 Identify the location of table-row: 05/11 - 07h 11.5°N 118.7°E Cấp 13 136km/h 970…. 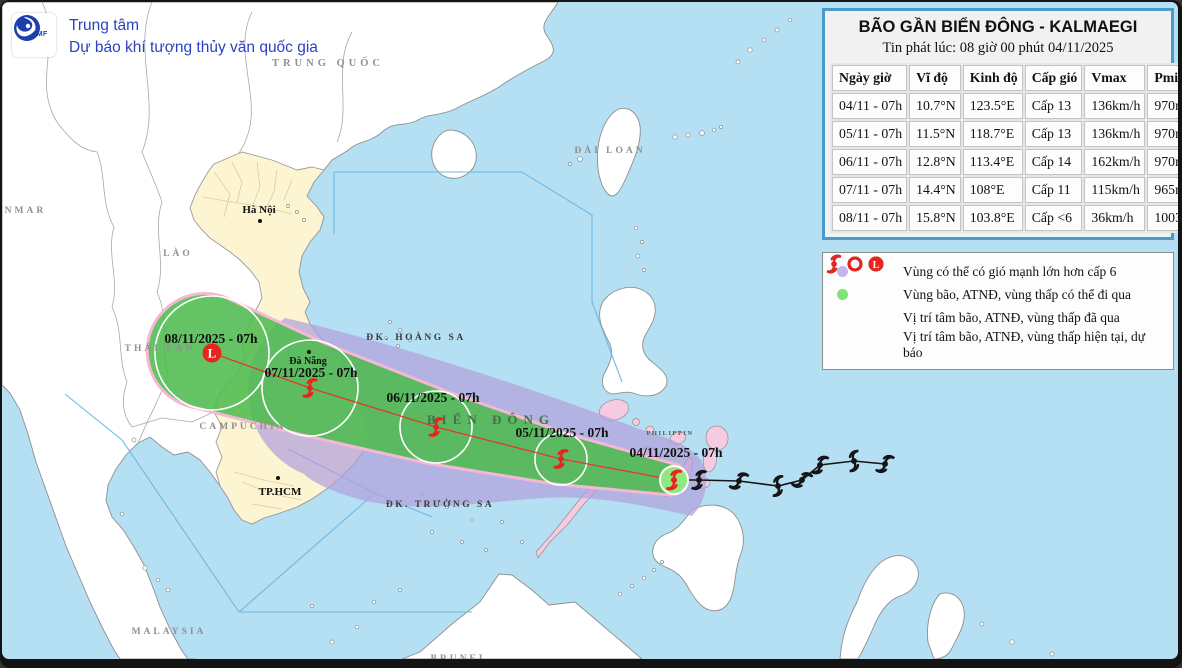
(1005, 134).